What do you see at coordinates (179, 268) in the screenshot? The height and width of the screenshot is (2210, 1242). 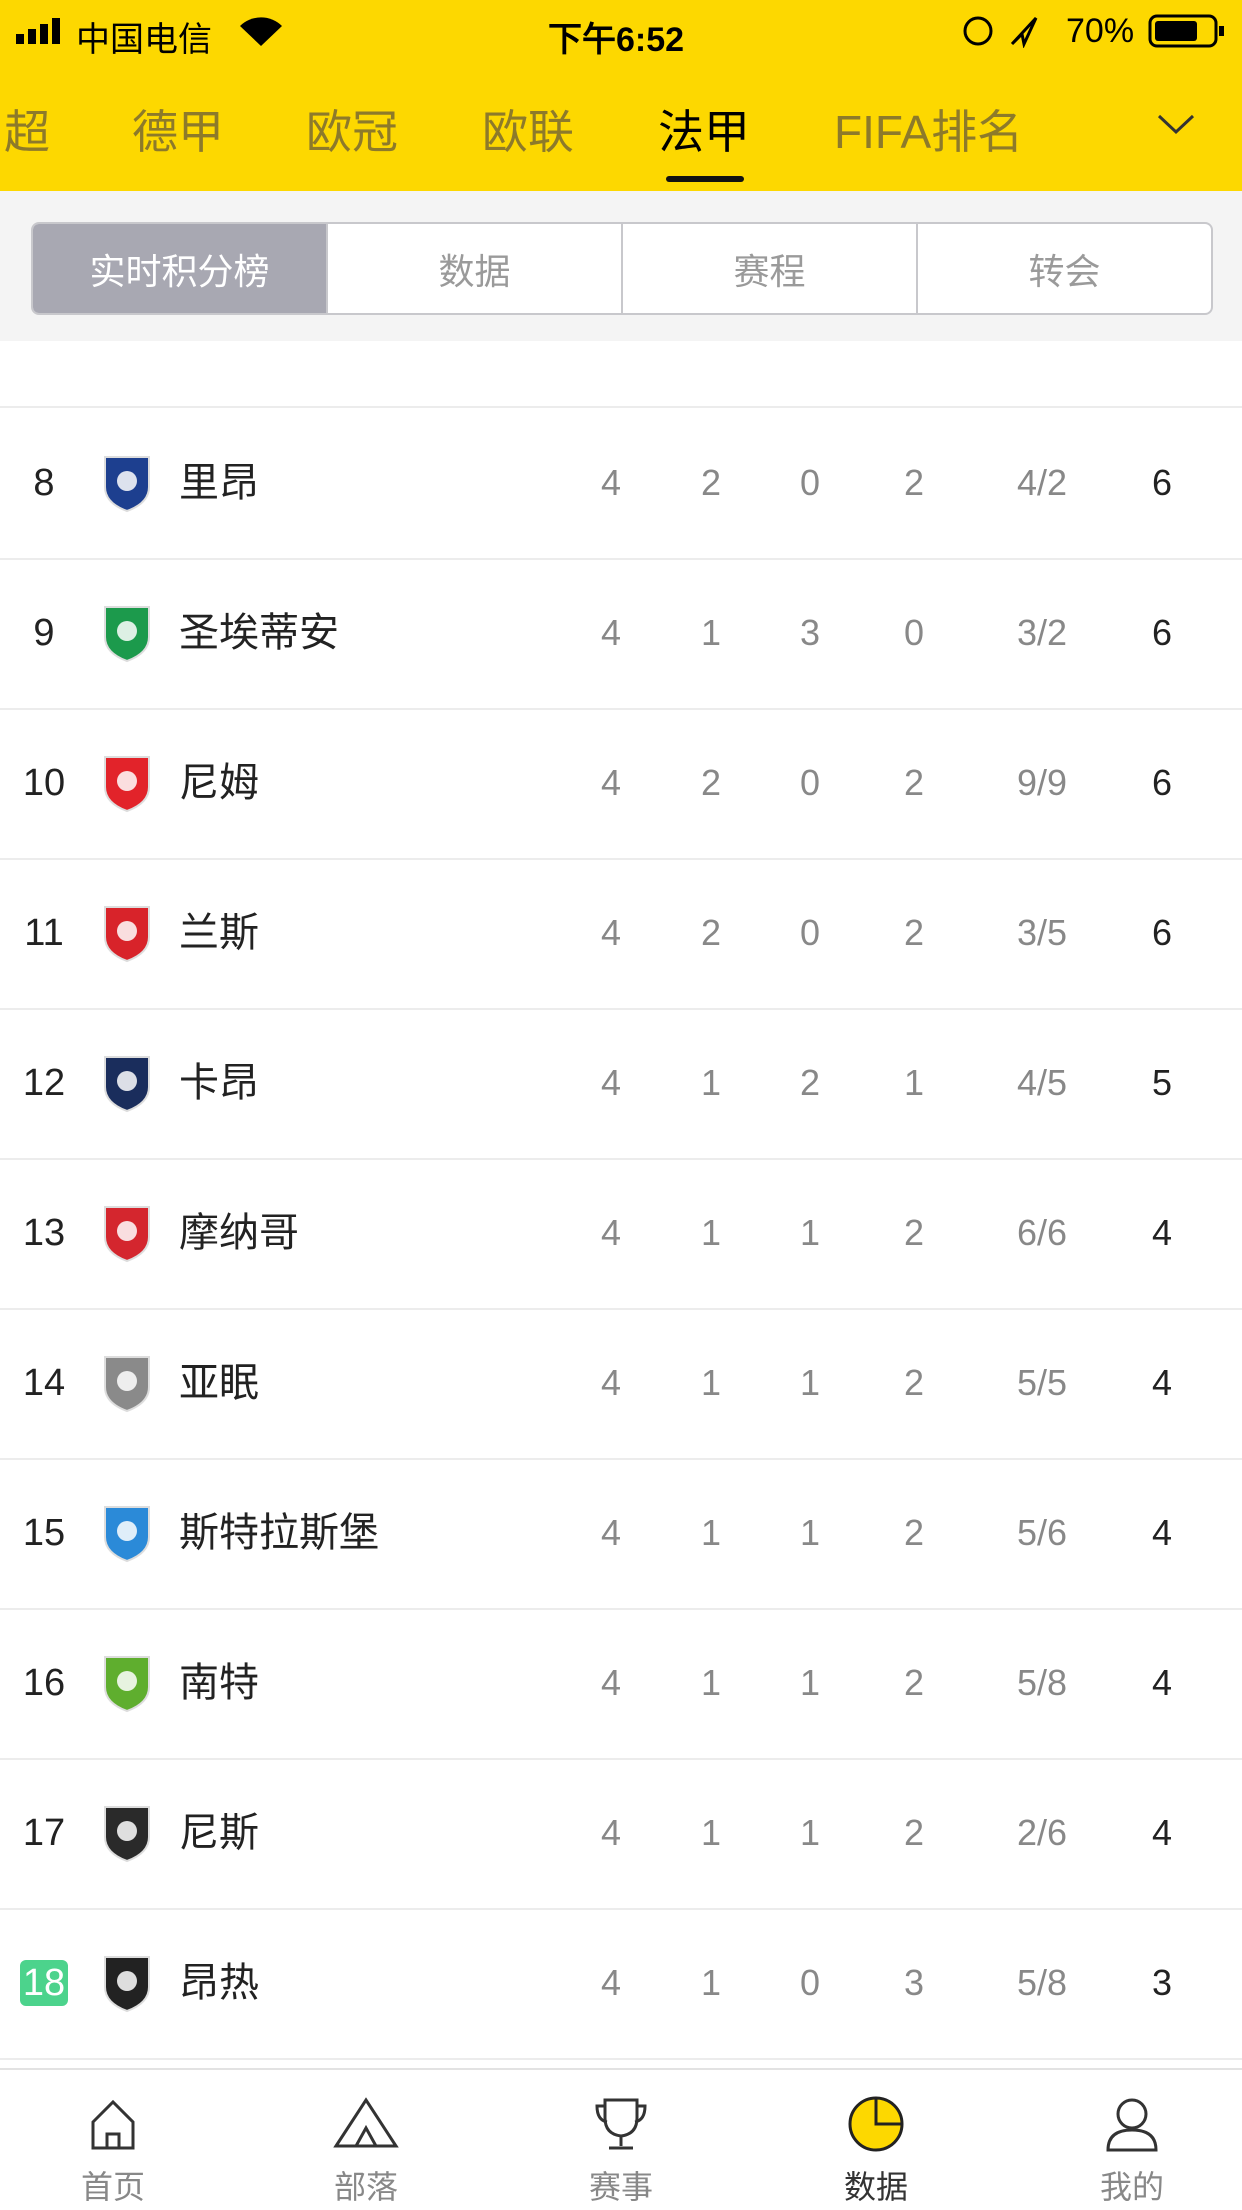 I see `segment-button: 实时积分榜` at bounding box center [179, 268].